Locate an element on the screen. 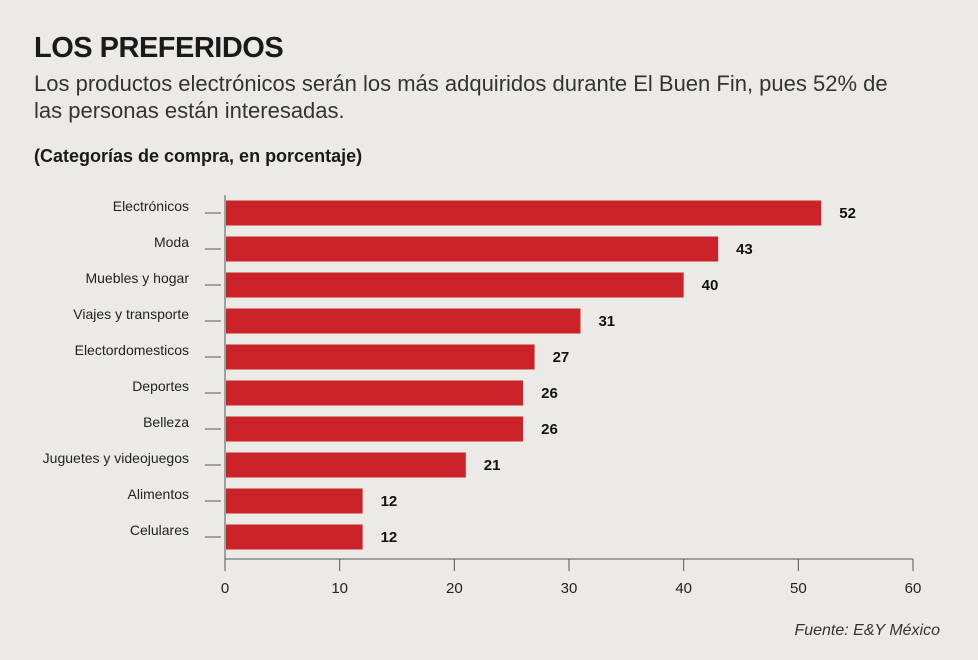  x-tick-label: 50 is located at coordinates (798, 588).